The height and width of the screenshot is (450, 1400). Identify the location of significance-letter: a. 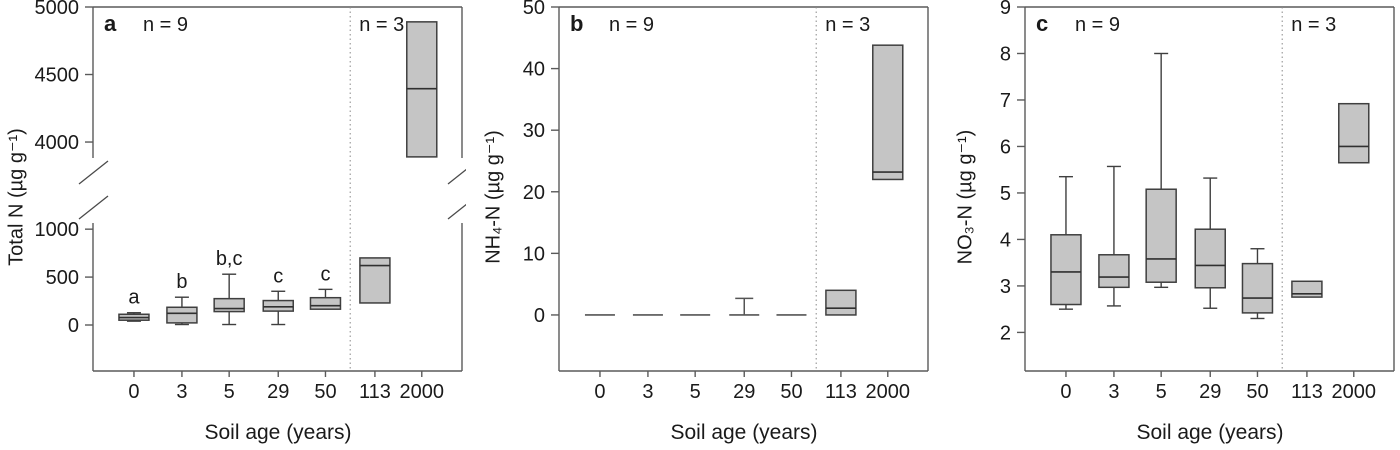
(134, 298).